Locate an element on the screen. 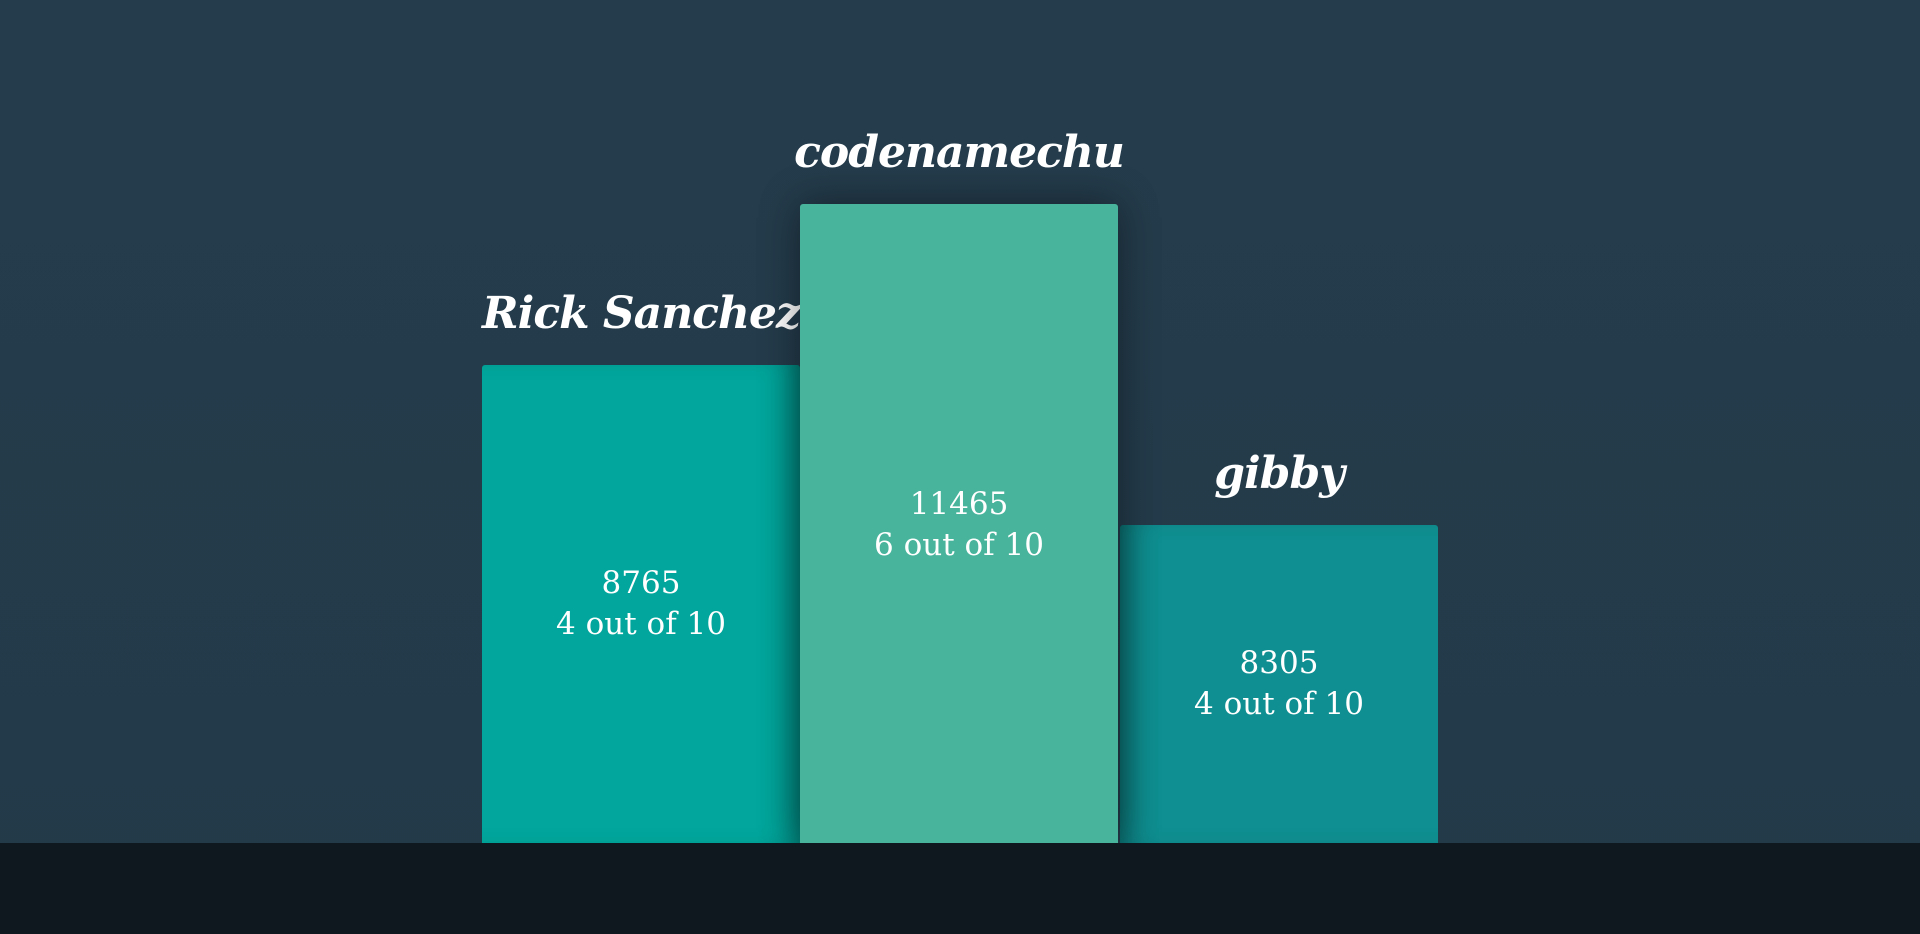 This screenshot has height=934, width=1920. player-score-first: 11465 is located at coordinates (959, 504).